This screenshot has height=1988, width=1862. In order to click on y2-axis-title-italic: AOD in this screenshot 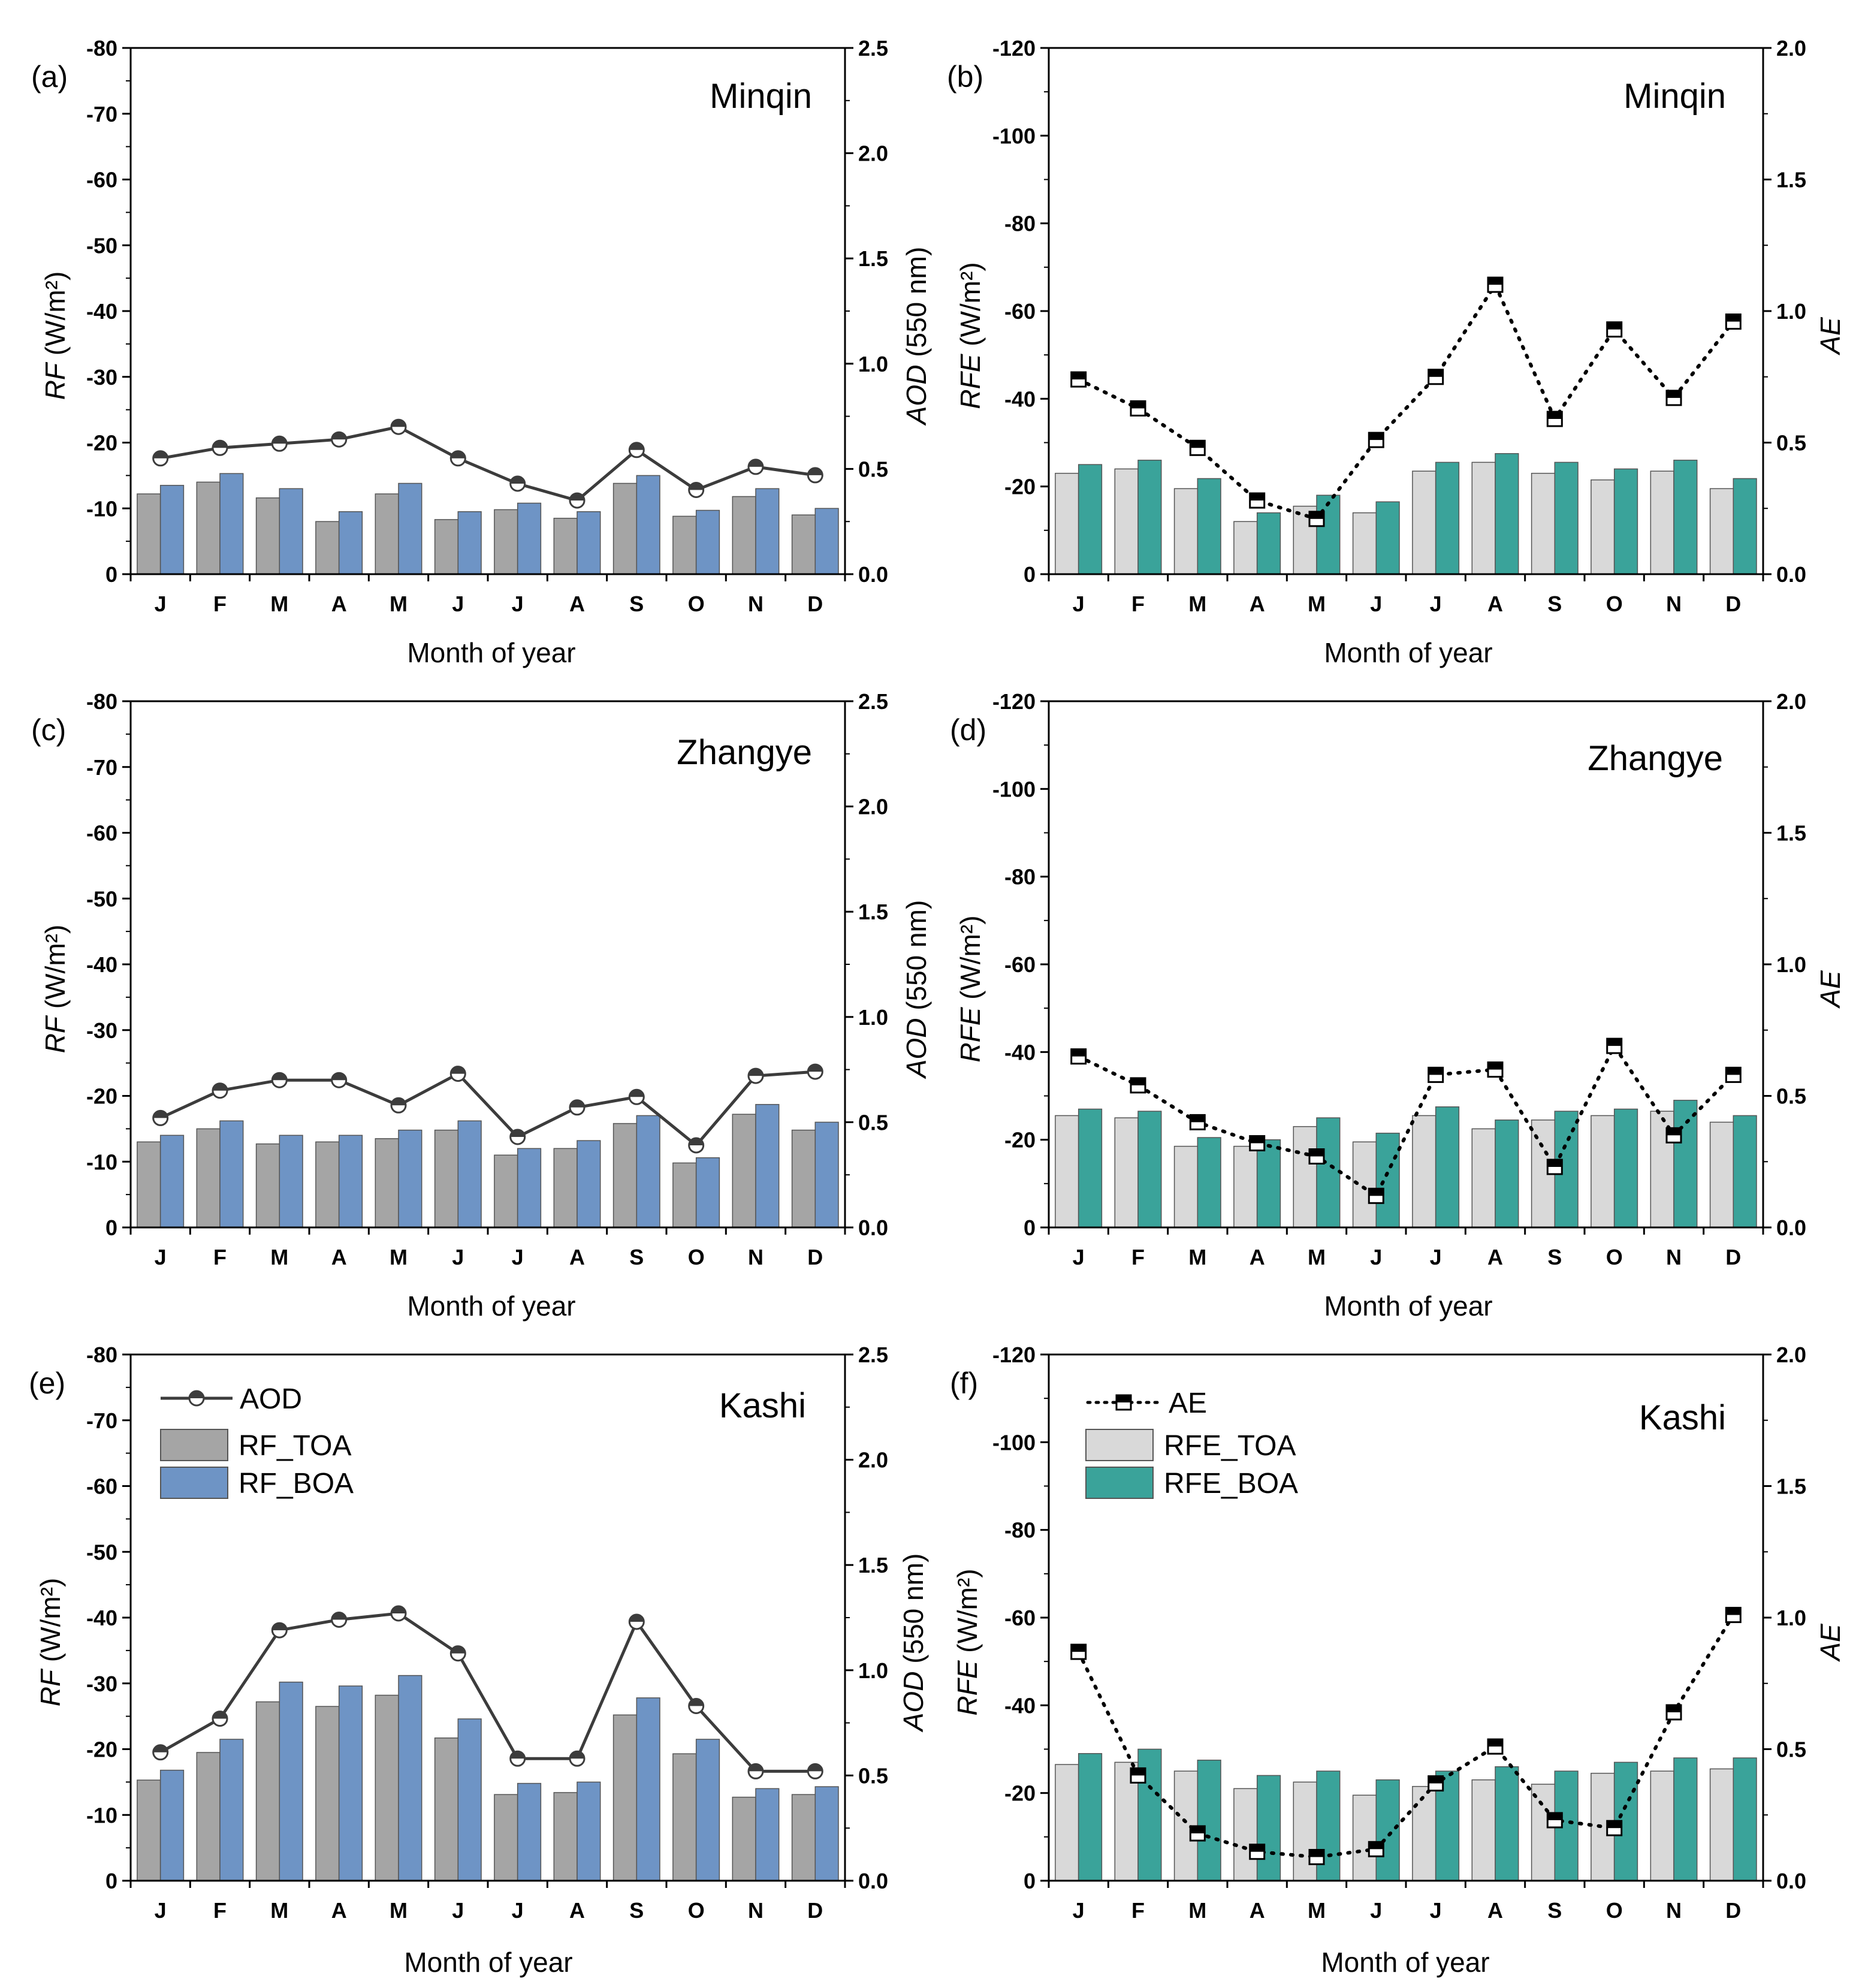, I will do `click(913, 1703)`.